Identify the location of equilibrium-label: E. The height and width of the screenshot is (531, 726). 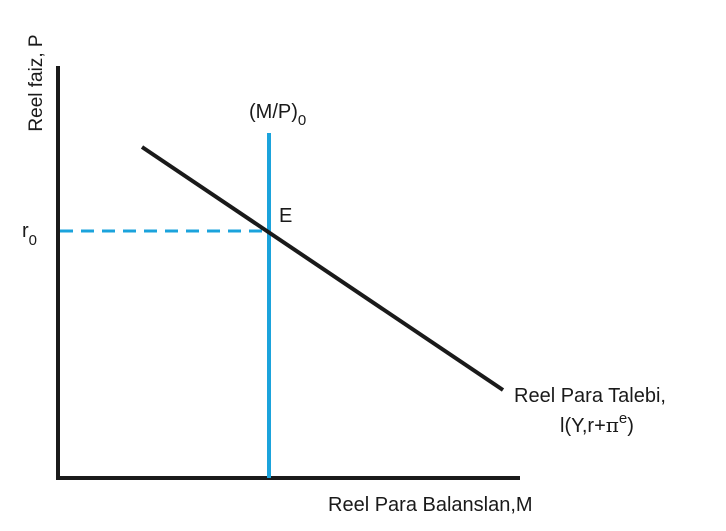
(285, 216).